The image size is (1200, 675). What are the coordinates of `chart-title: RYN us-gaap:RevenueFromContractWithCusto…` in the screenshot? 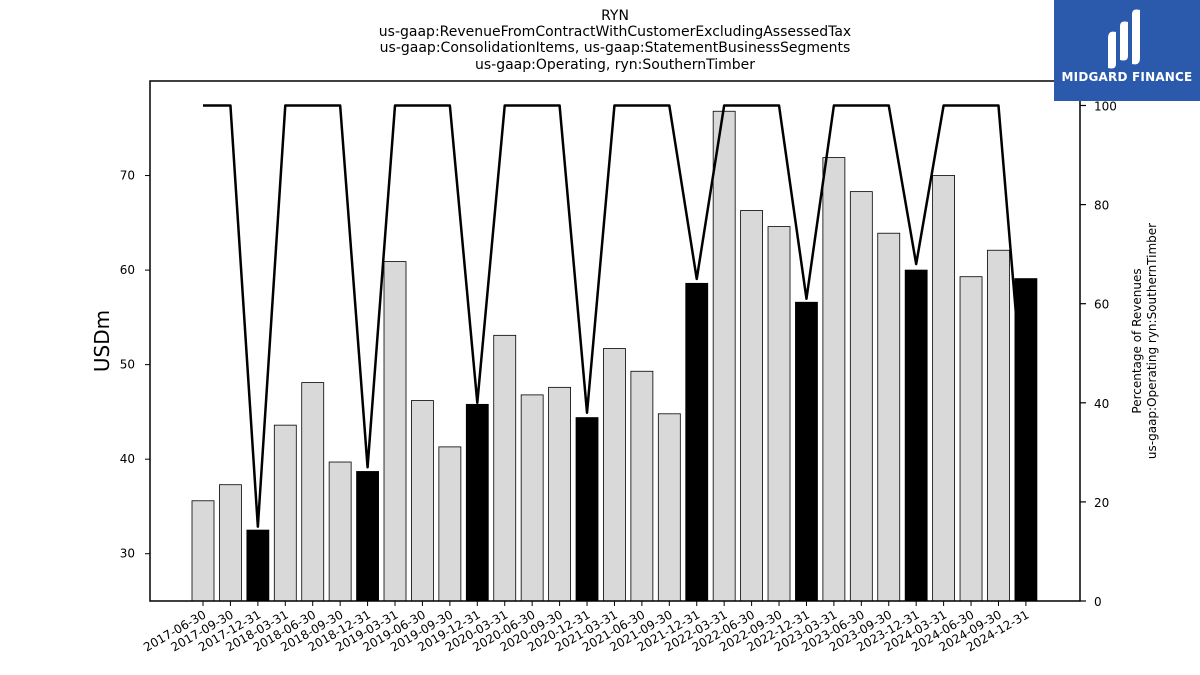 It's located at (615, 40).